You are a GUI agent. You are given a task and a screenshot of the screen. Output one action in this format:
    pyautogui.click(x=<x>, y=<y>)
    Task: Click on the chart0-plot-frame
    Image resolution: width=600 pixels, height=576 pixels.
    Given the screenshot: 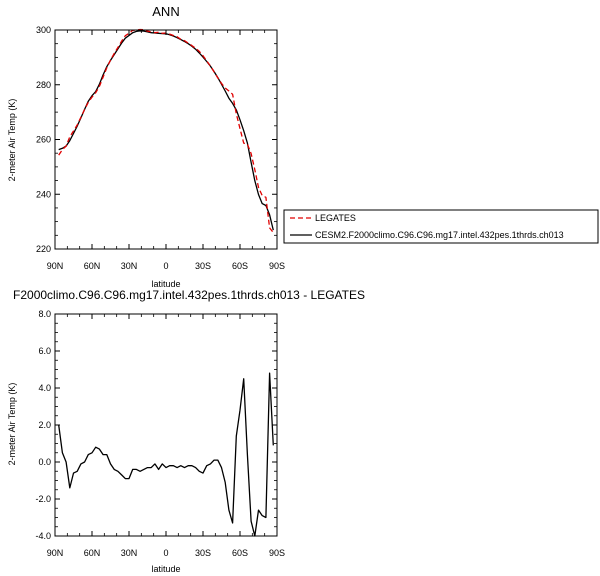 What is the action you would take?
    pyautogui.click(x=166, y=139)
    